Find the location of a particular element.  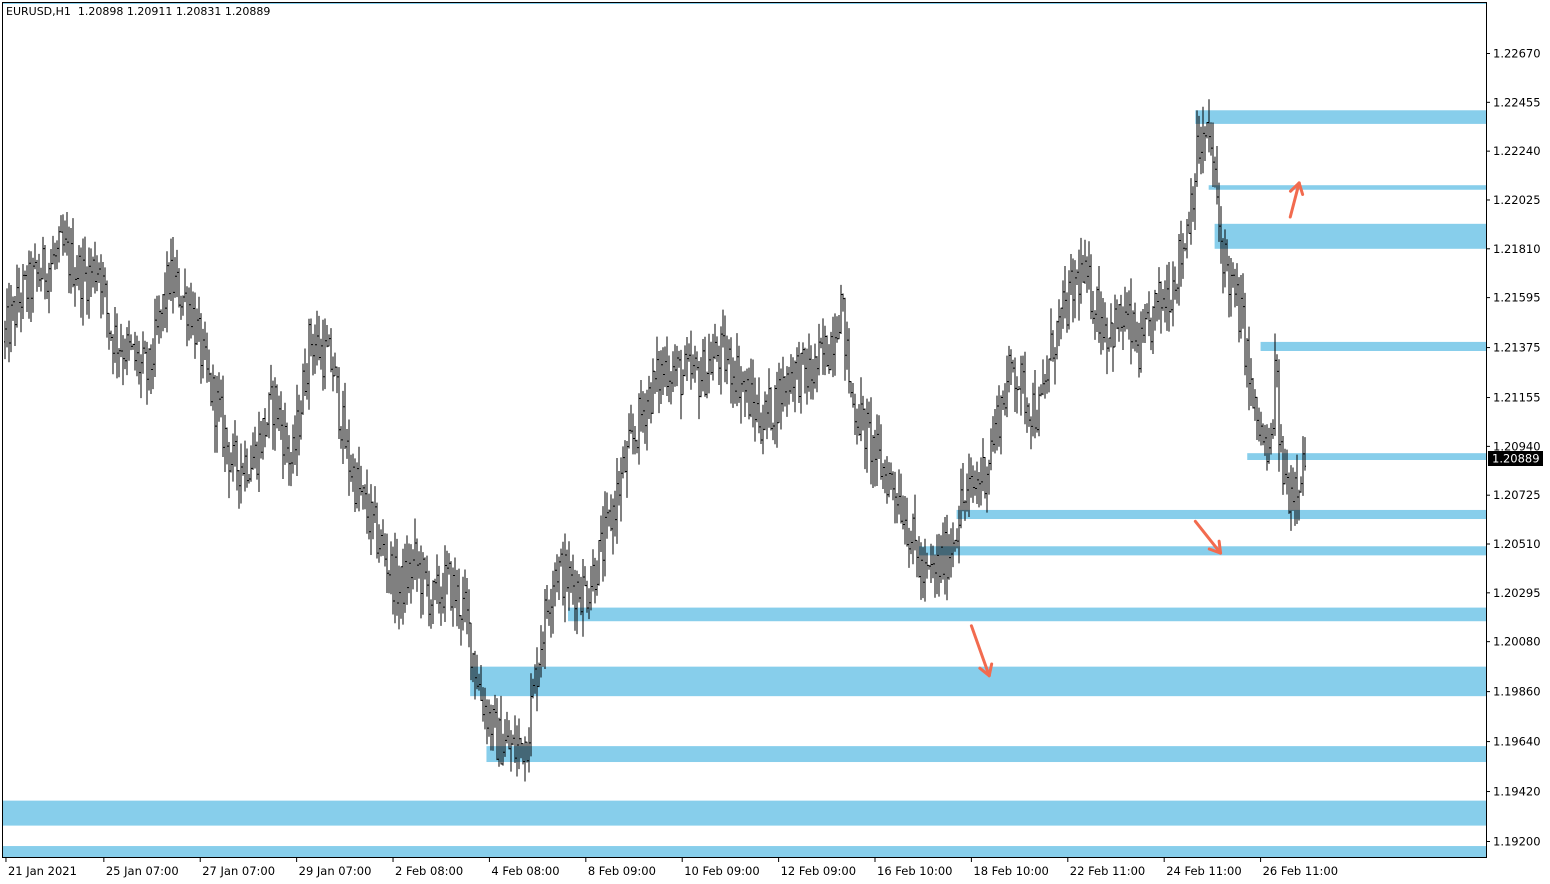

x-tick-label: 12 Feb 09:00 is located at coordinates (818, 871).